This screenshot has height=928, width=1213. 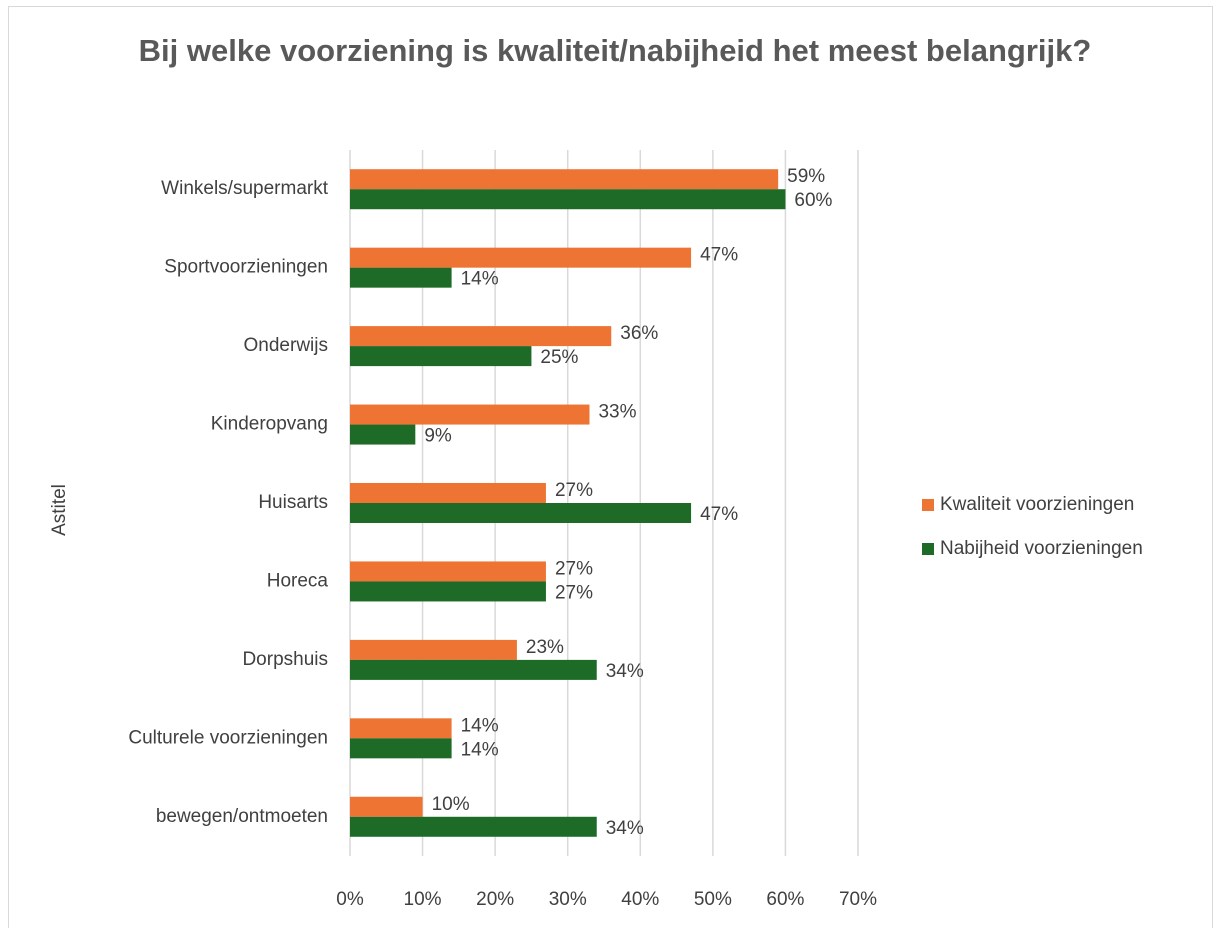 I want to click on y-tick-label: Huisarts, so click(x=293, y=502).